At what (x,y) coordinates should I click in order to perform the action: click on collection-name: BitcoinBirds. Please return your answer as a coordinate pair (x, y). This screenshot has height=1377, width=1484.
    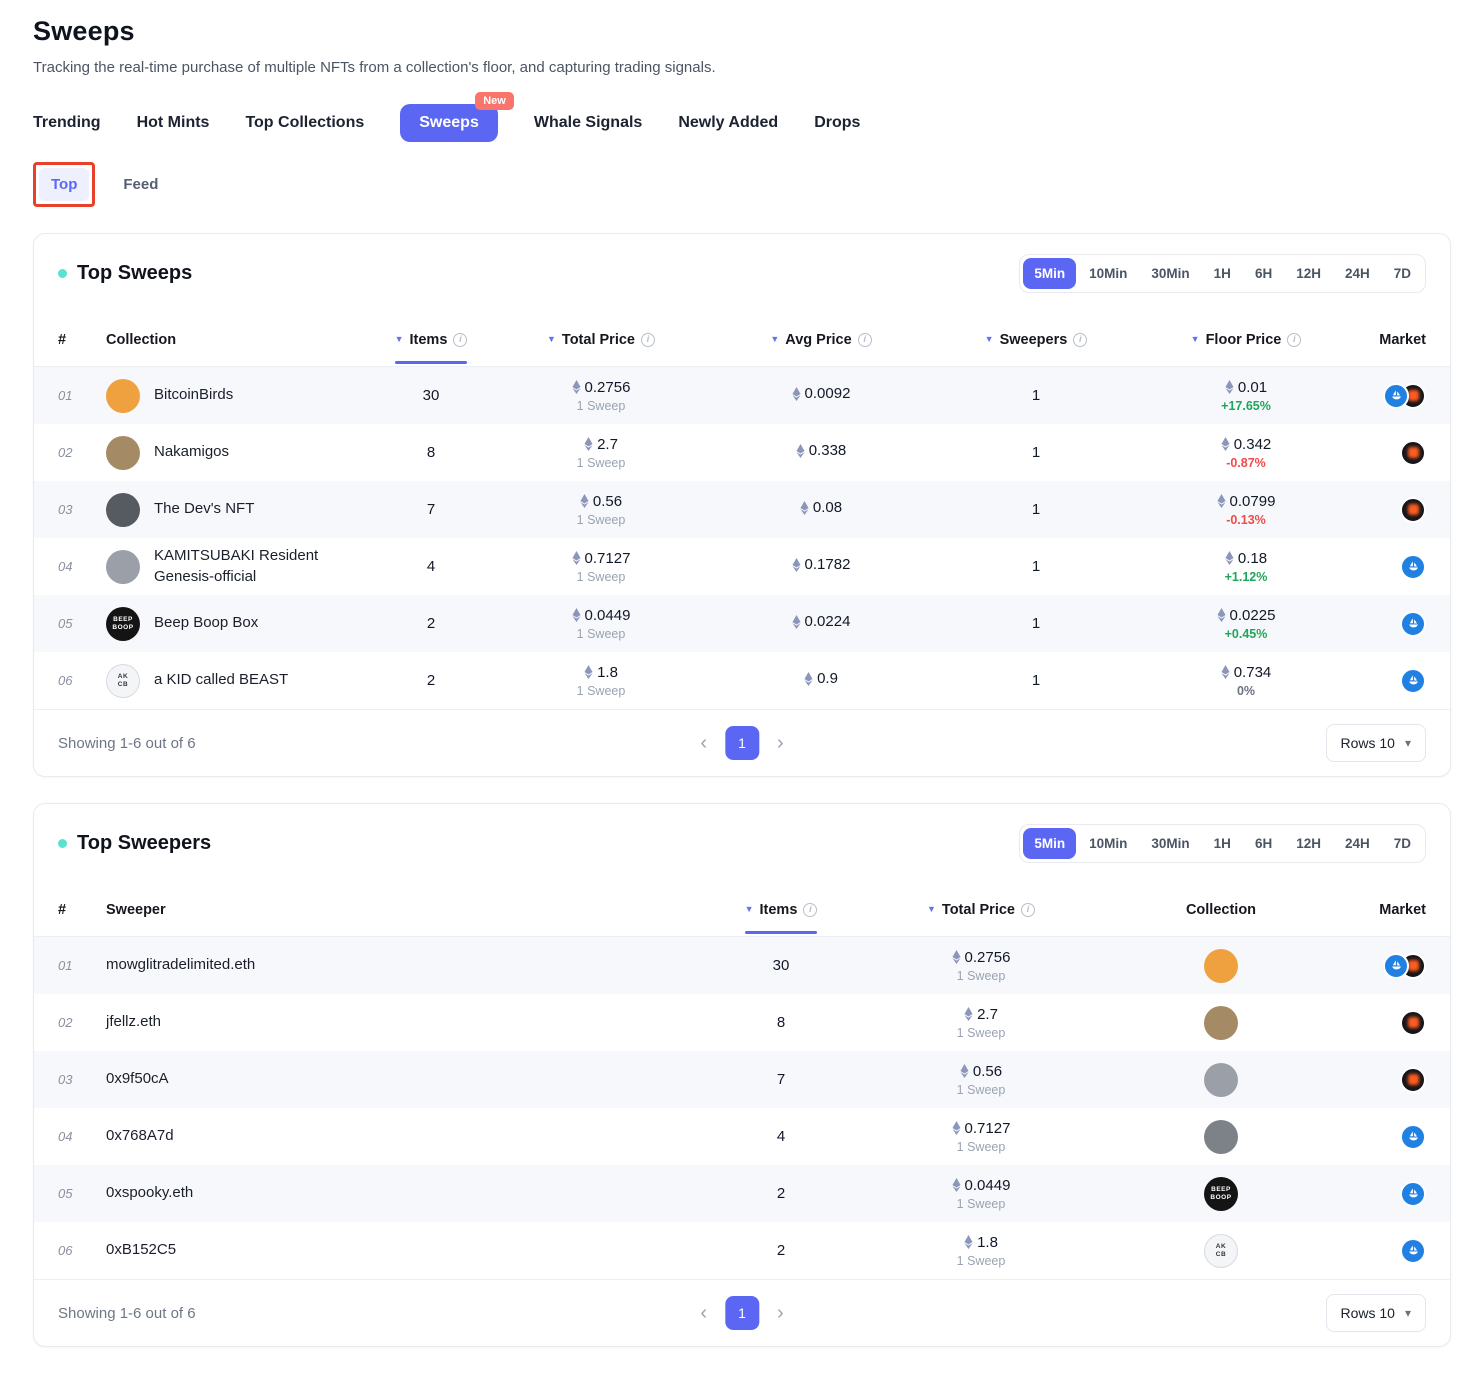
    Looking at the image, I should click on (194, 395).